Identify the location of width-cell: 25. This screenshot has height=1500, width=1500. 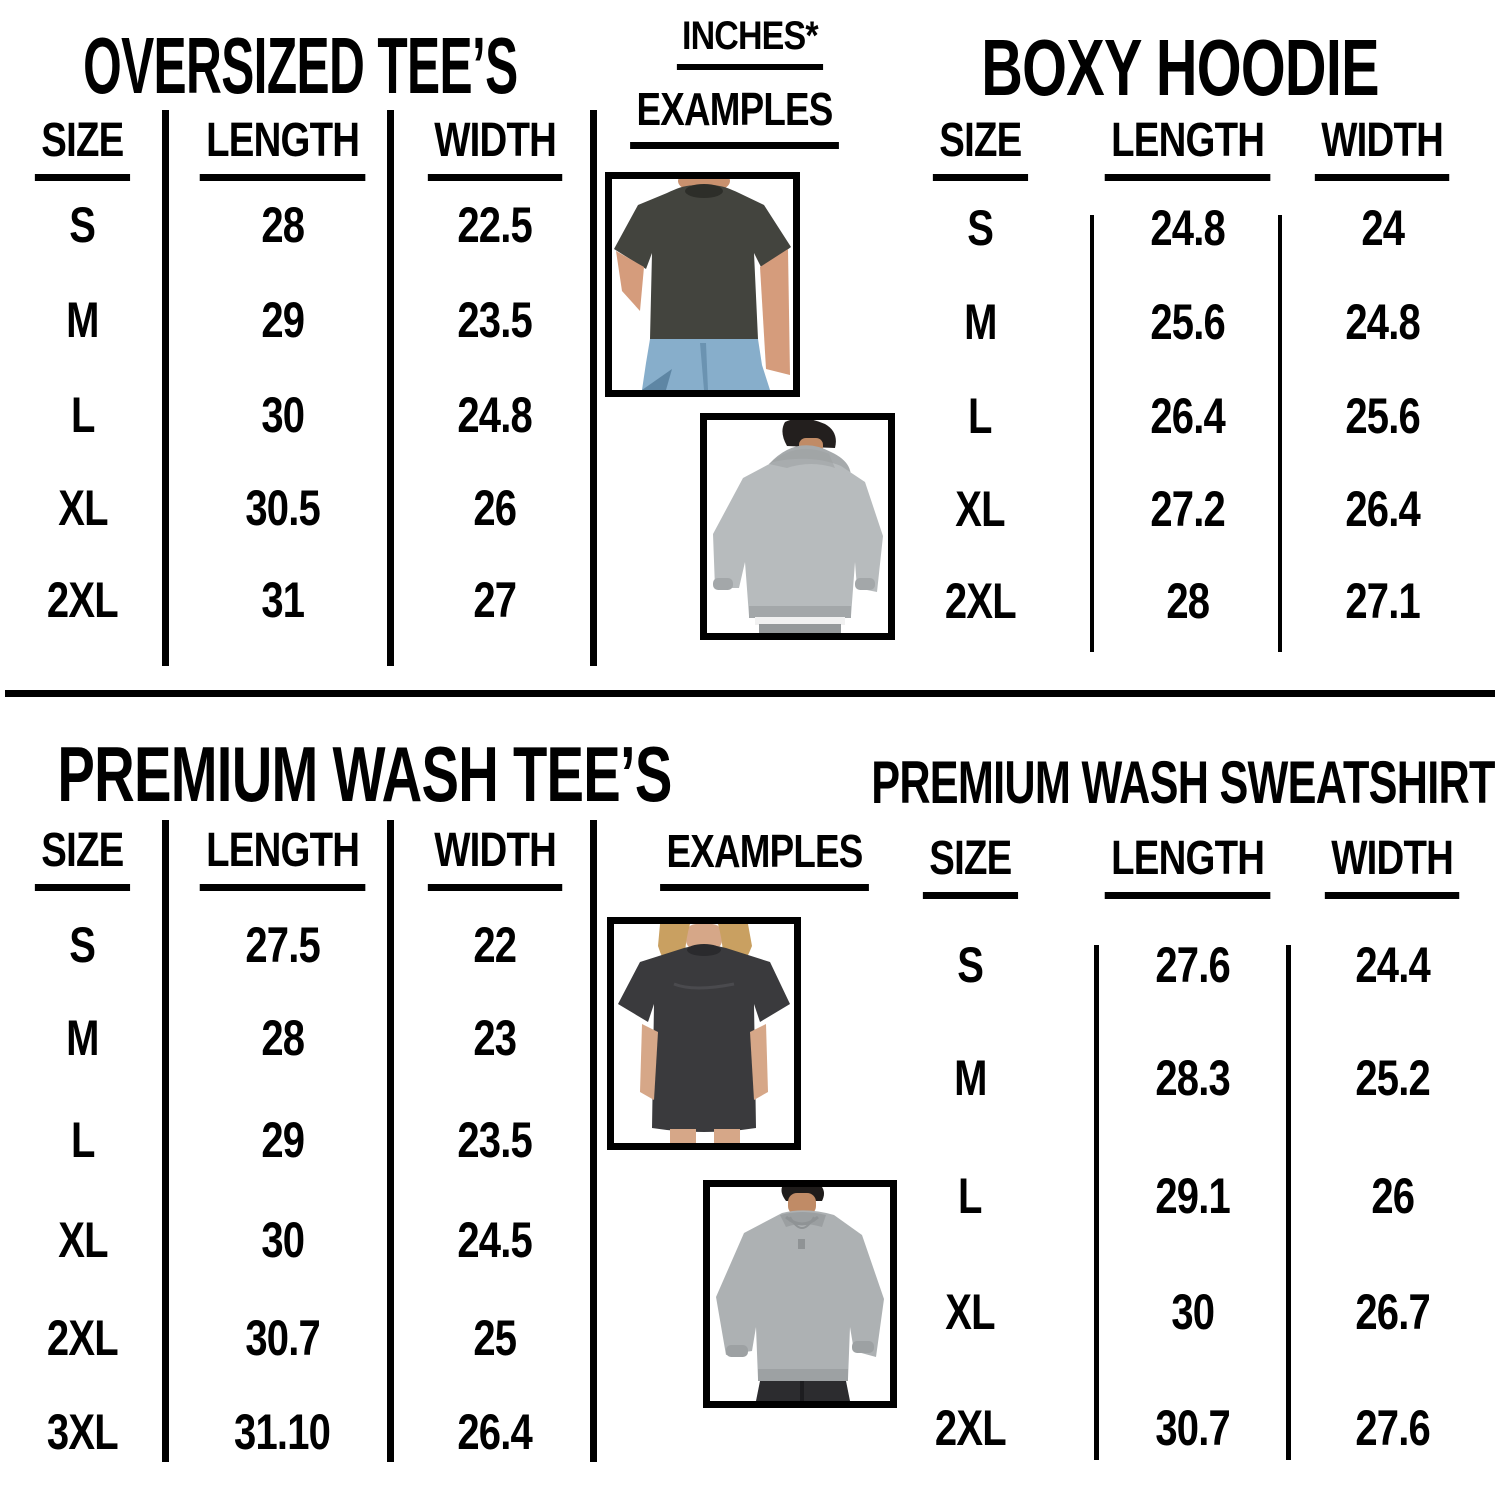
(495, 1338).